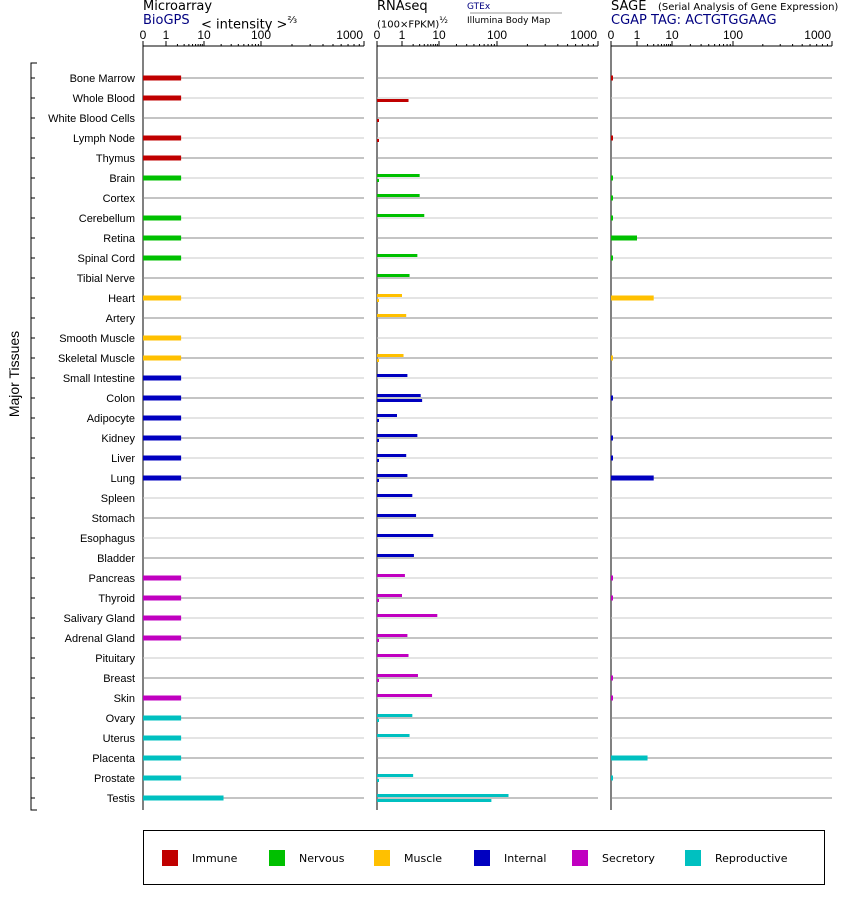 This screenshot has height=900, width=842. Describe the element at coordinates (118, 499) in the screenshot. I see `tissue-label: Spleen` at that location.